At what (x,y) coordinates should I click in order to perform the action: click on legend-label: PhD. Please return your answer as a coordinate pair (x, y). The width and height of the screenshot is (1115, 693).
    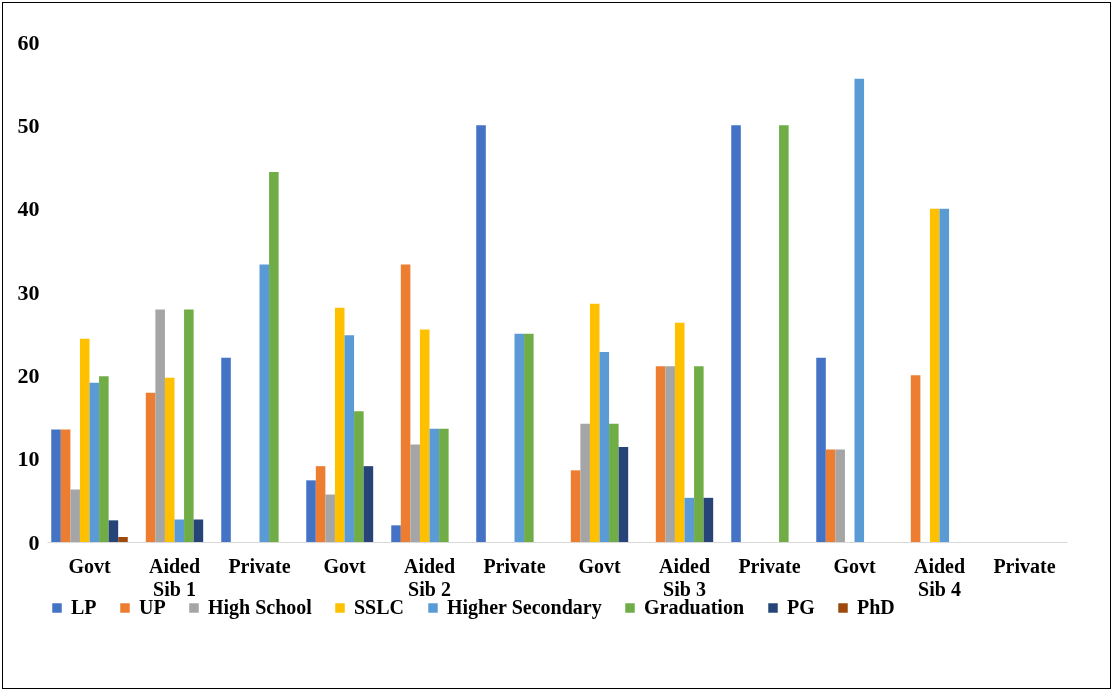
    Looking at the image, I should click on (876, 607).